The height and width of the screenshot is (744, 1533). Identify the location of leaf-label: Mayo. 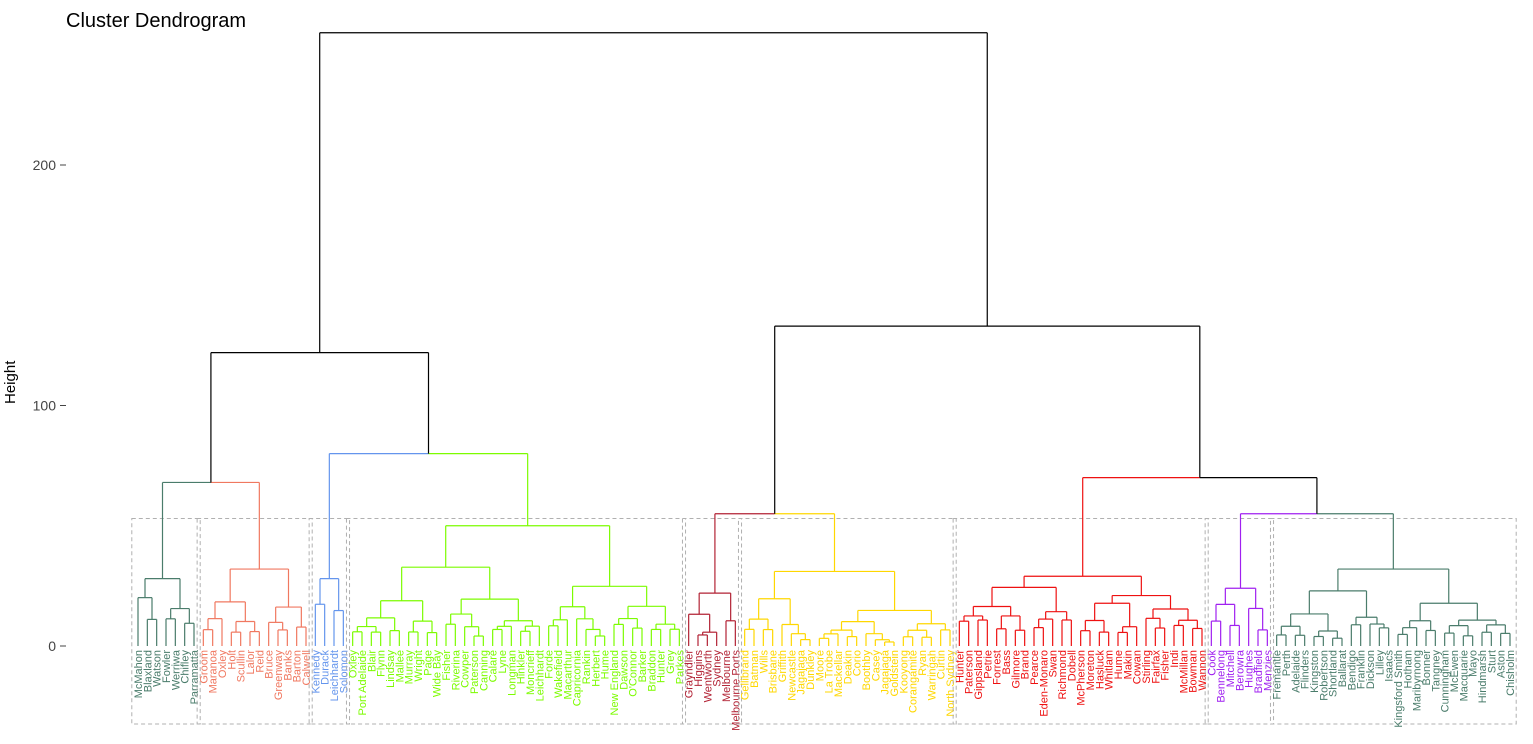
(1474, 663).